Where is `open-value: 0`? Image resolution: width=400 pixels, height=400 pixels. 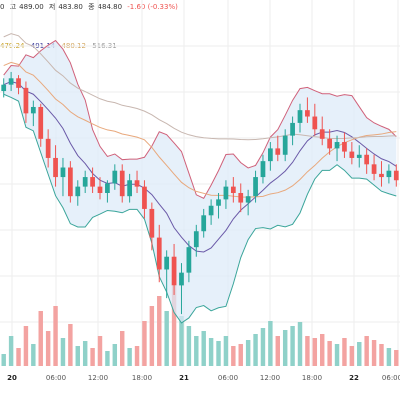
open-value: 0 is located at coordinates (2, 7).